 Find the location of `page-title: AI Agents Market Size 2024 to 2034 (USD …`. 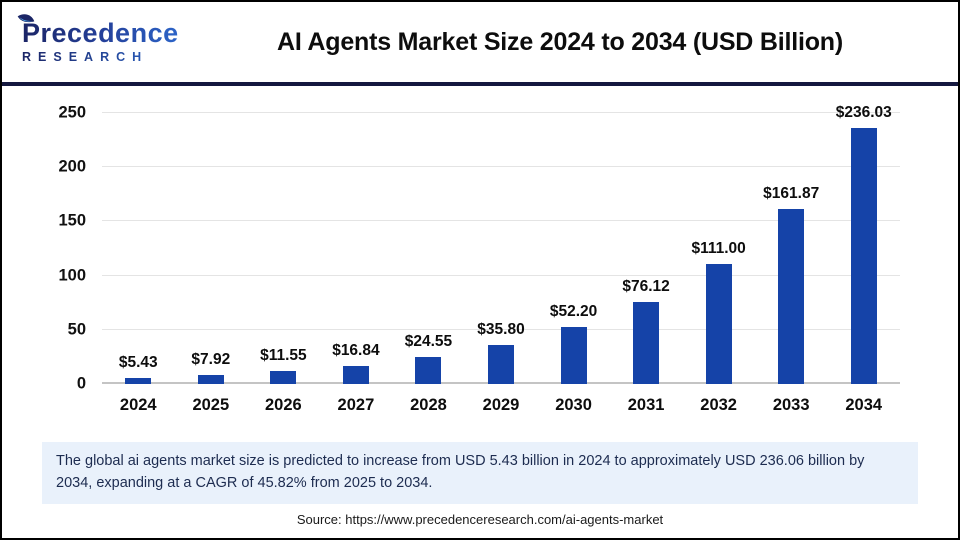

page-title: AI Agents Market Size 2024 to 2034 (USD … is located at coordinates (560, 41).